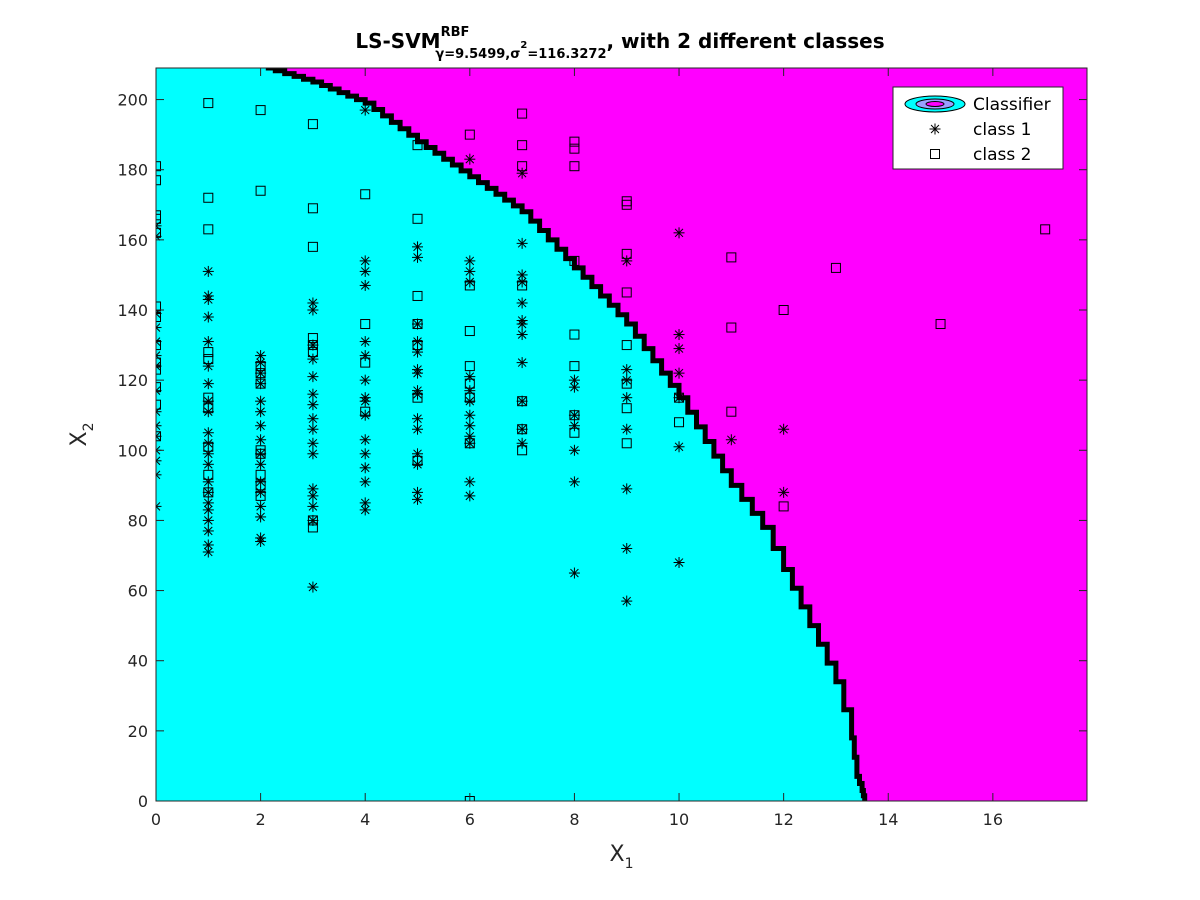  I want to click on x-axis-label: X1, so click(622, 857).